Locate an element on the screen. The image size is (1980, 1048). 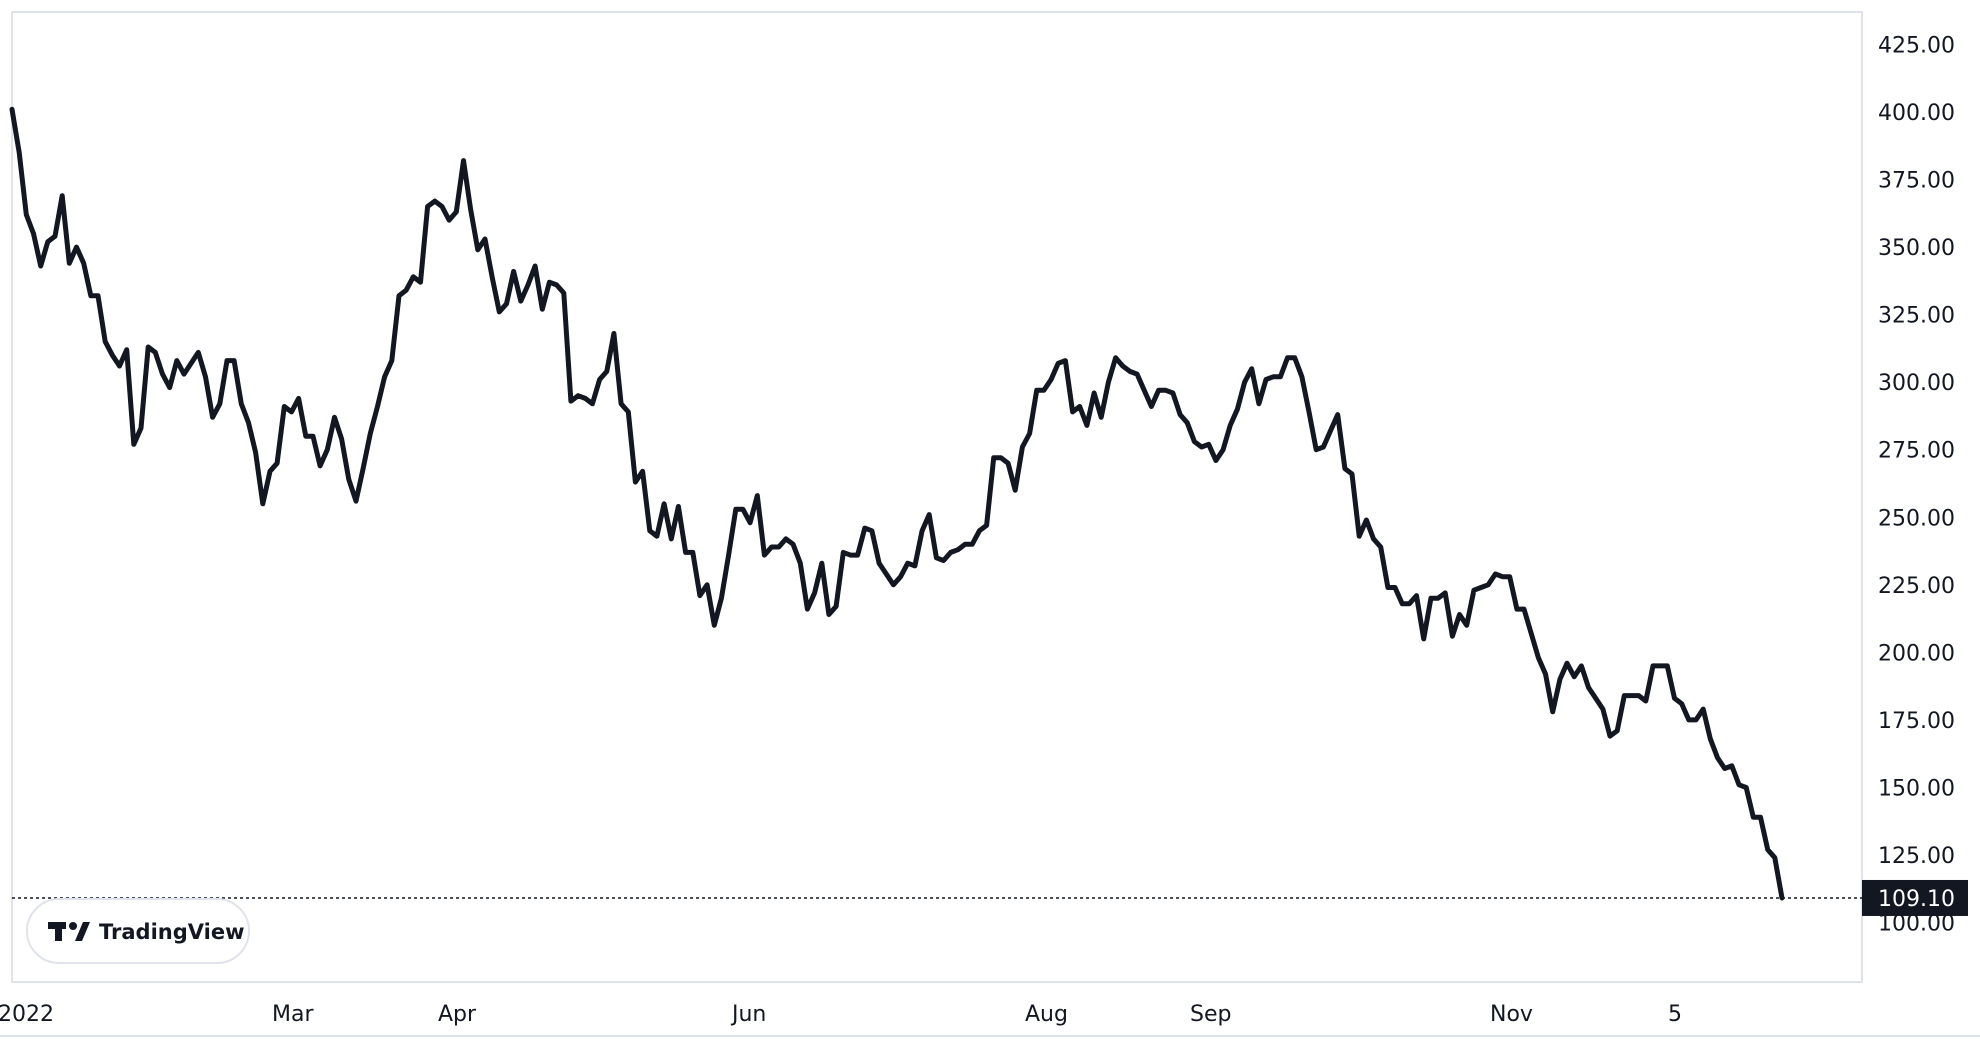
tradingview-logo: TradingView is located at coordinates (138, 931).